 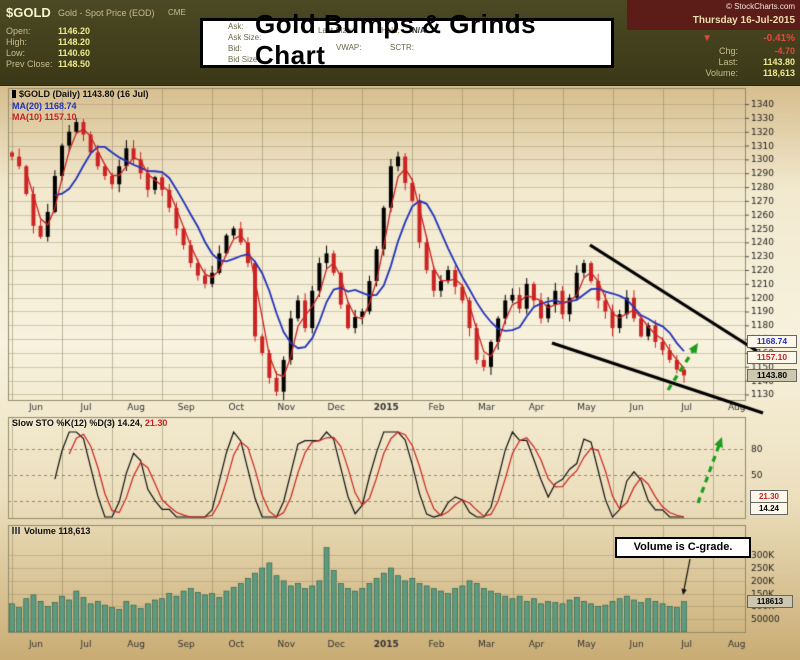 I want to click on chg-value: -4.70, so click(x=784, y=51).